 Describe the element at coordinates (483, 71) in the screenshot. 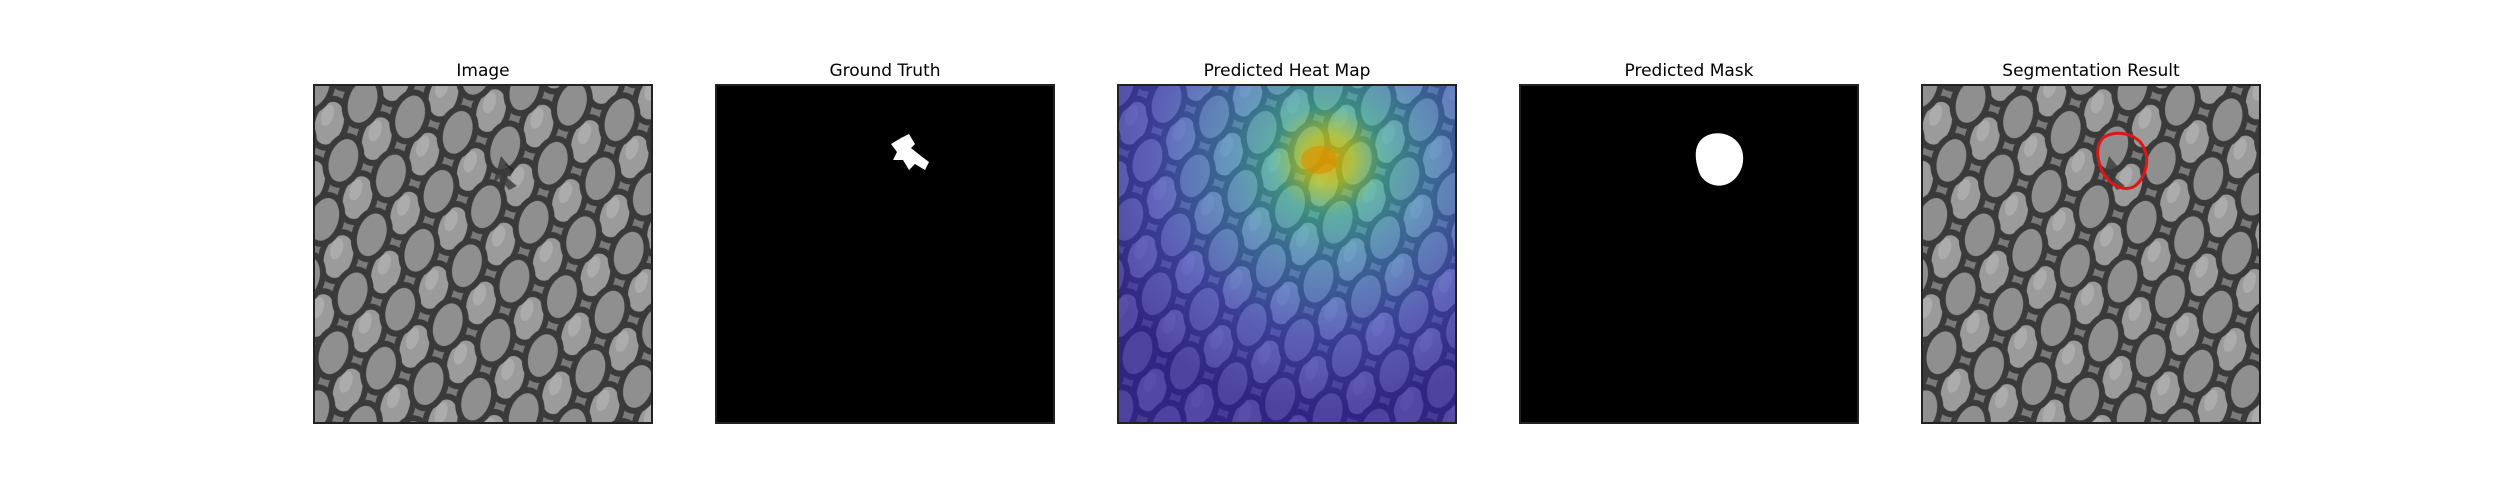

I see `panel-title: Image` at that location.